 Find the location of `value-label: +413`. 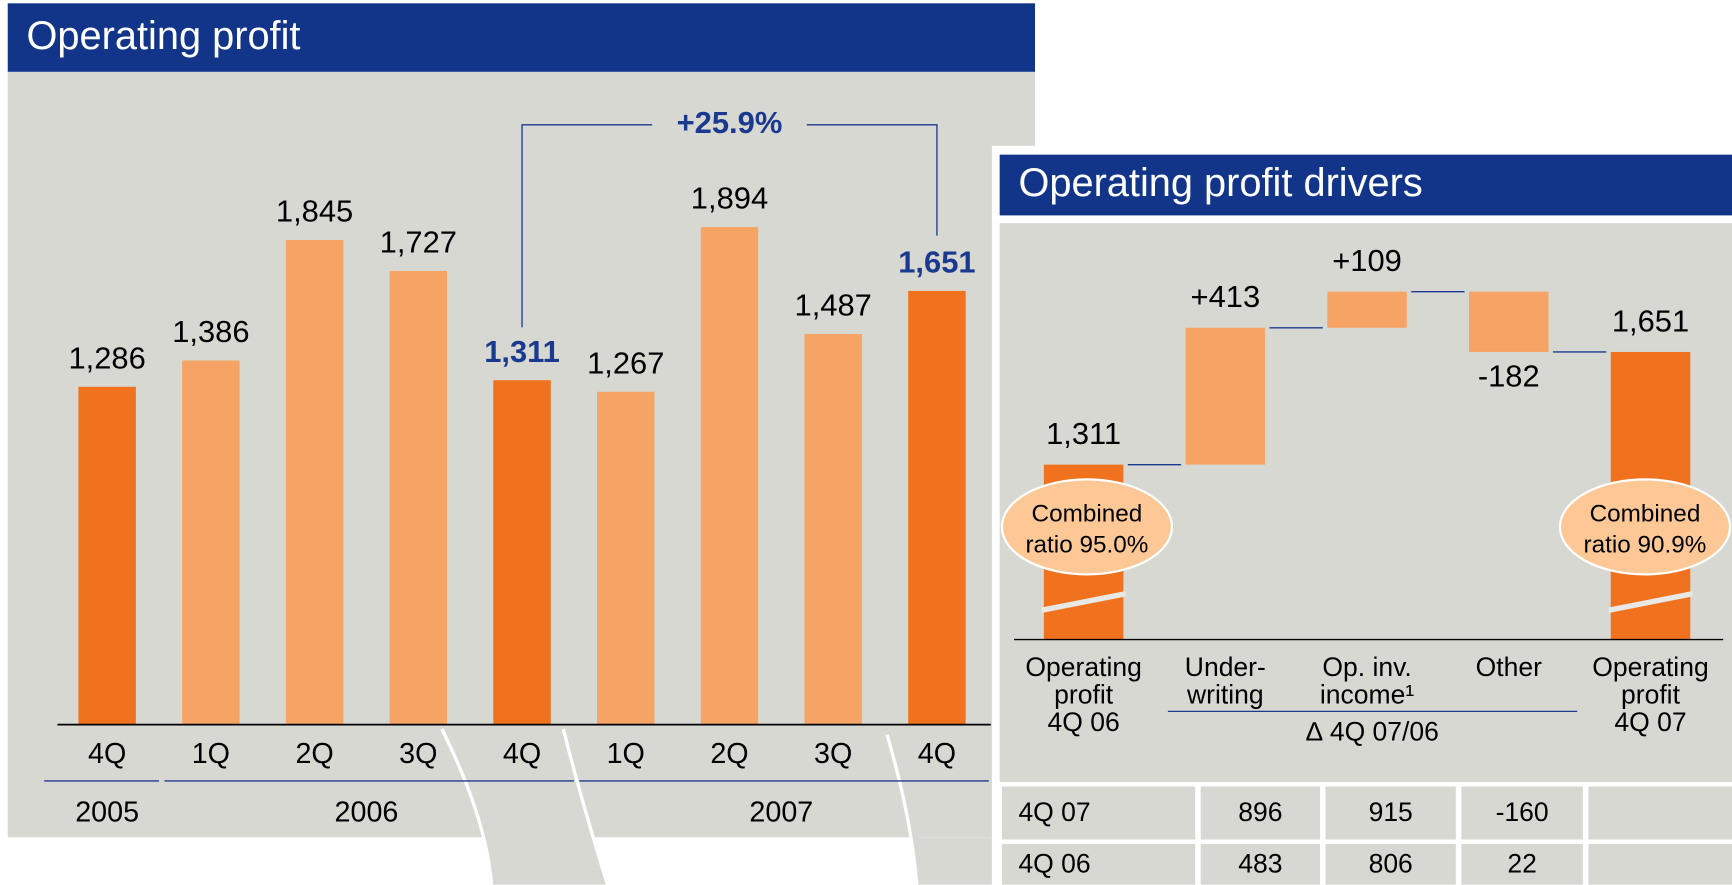

value-label: +413 is located at coordinates (1226, 296).